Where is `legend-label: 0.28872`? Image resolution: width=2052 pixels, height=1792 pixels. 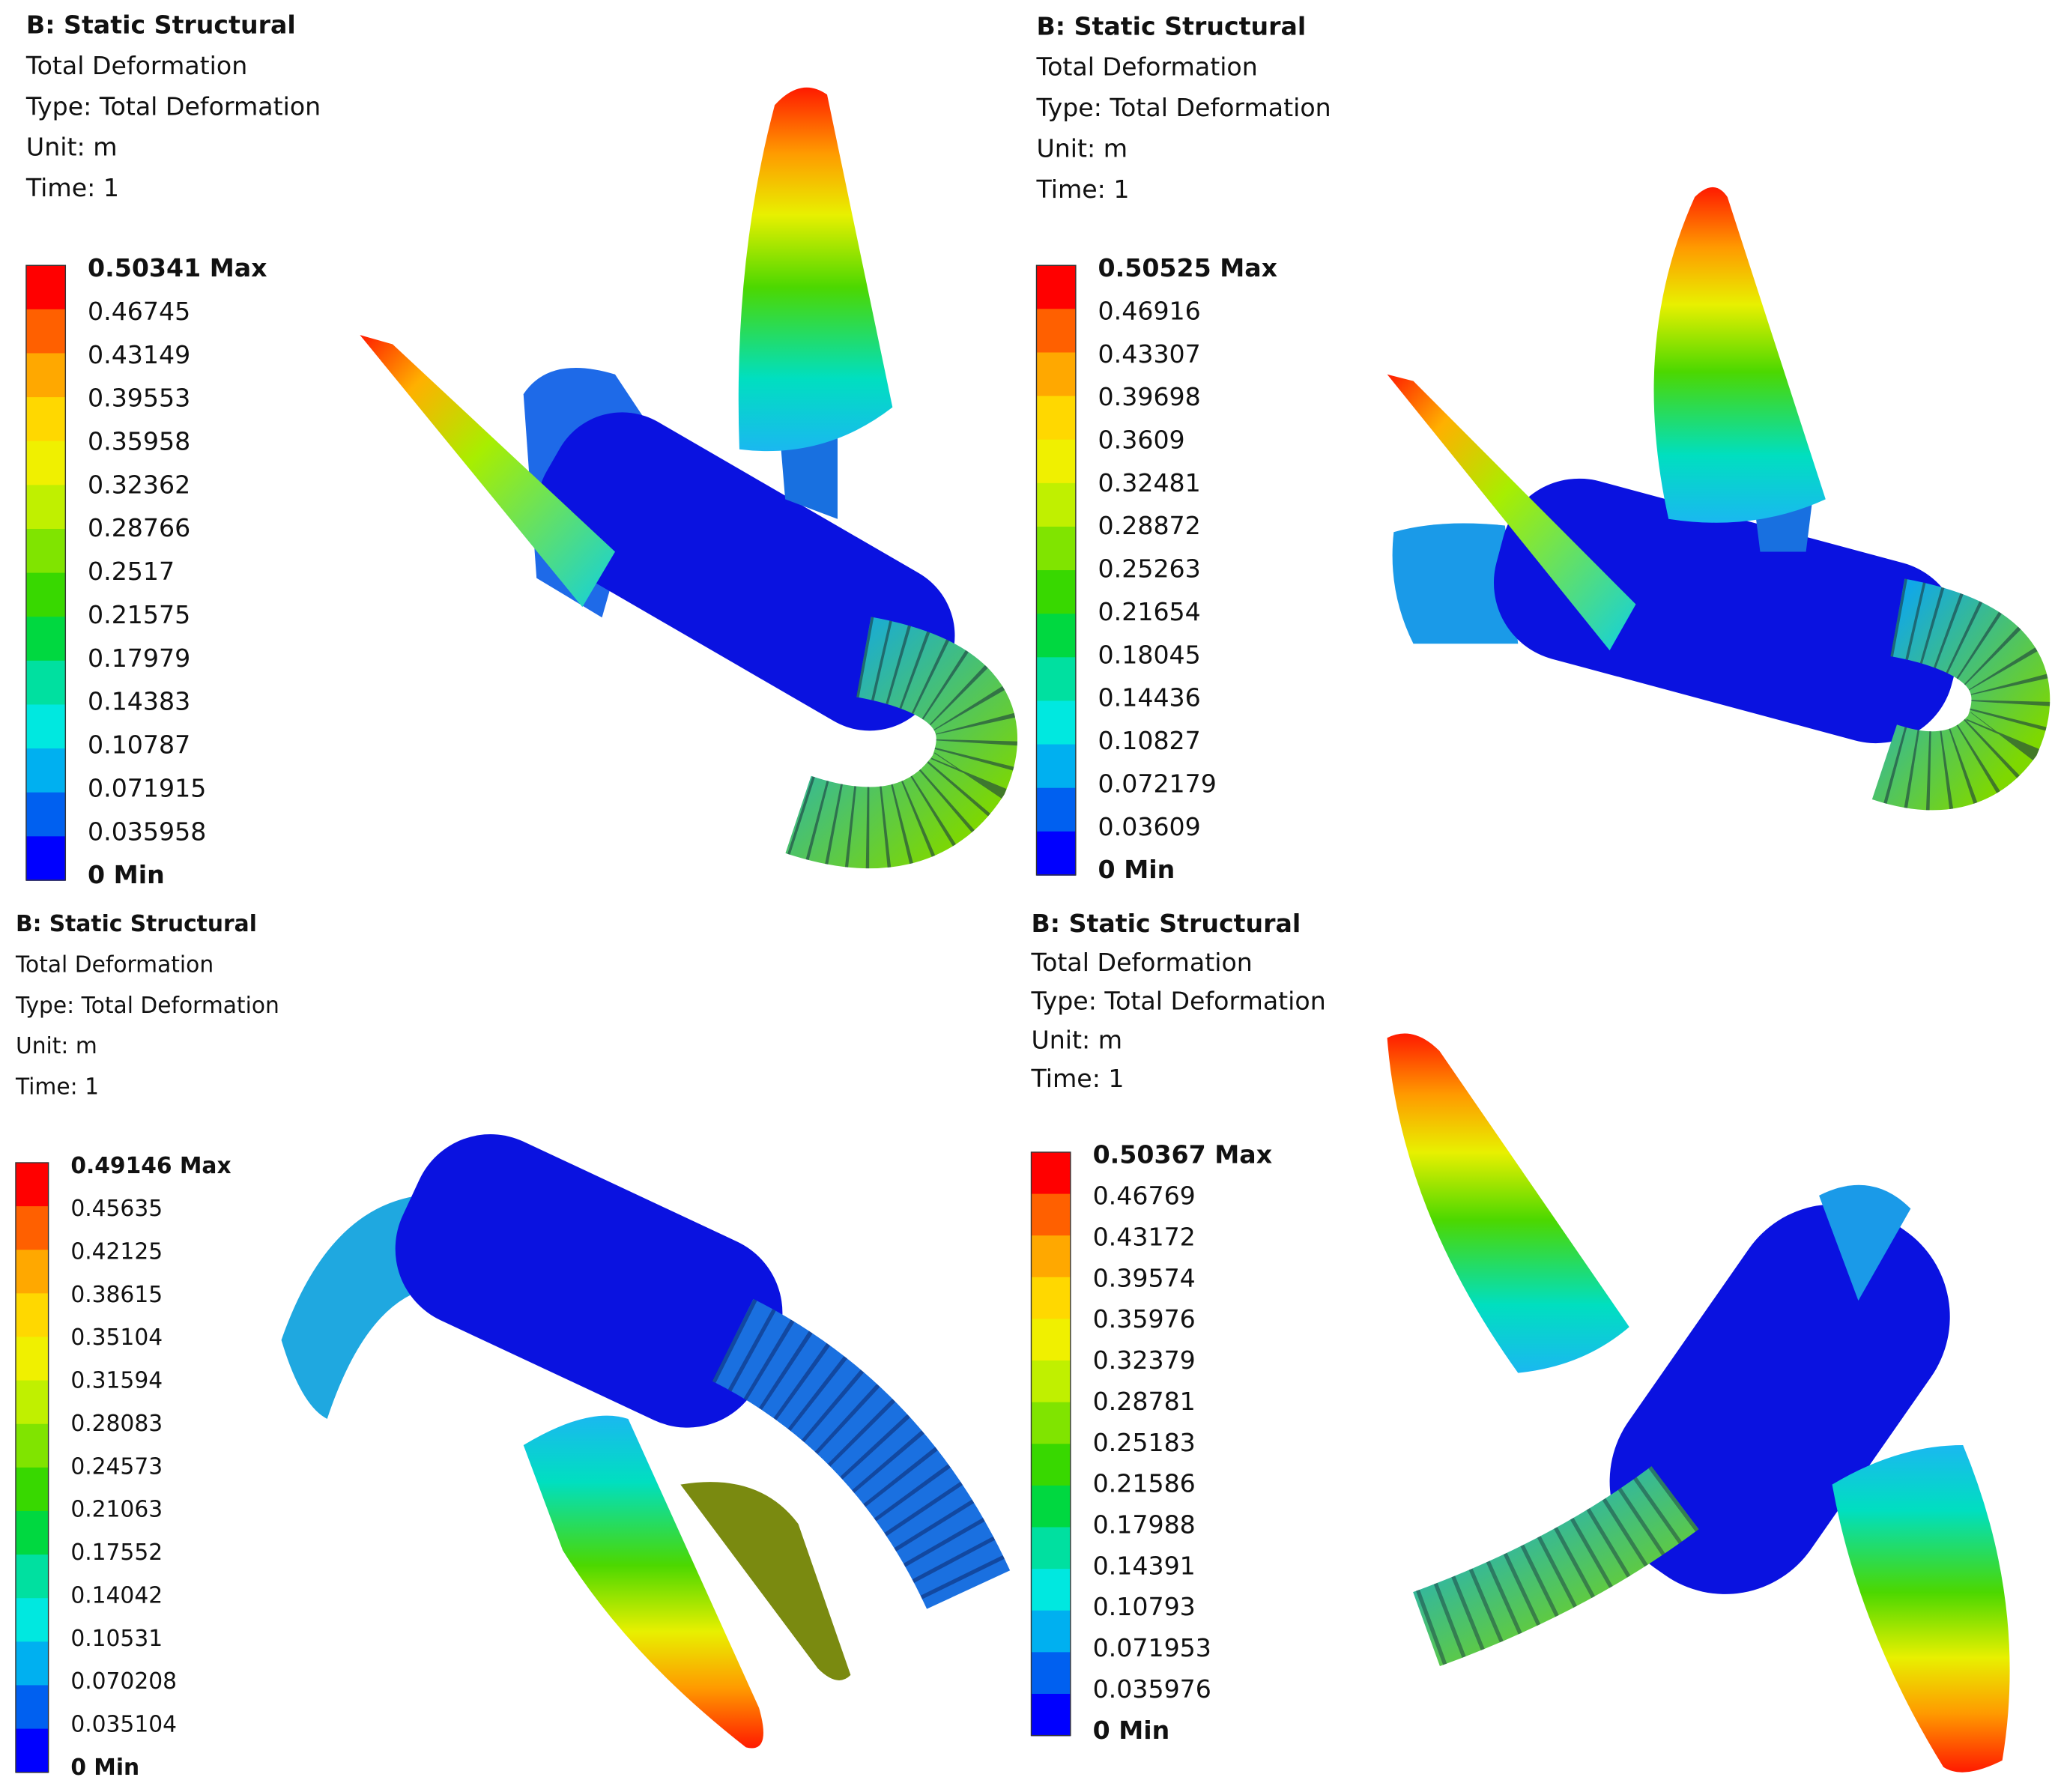 legend-label: 0.28872 is located at coordinates (1149, 525).